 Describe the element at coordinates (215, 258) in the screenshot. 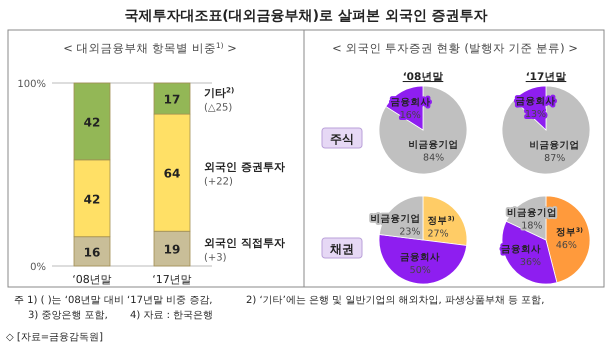

I see `annotation: (+3)` at that location.